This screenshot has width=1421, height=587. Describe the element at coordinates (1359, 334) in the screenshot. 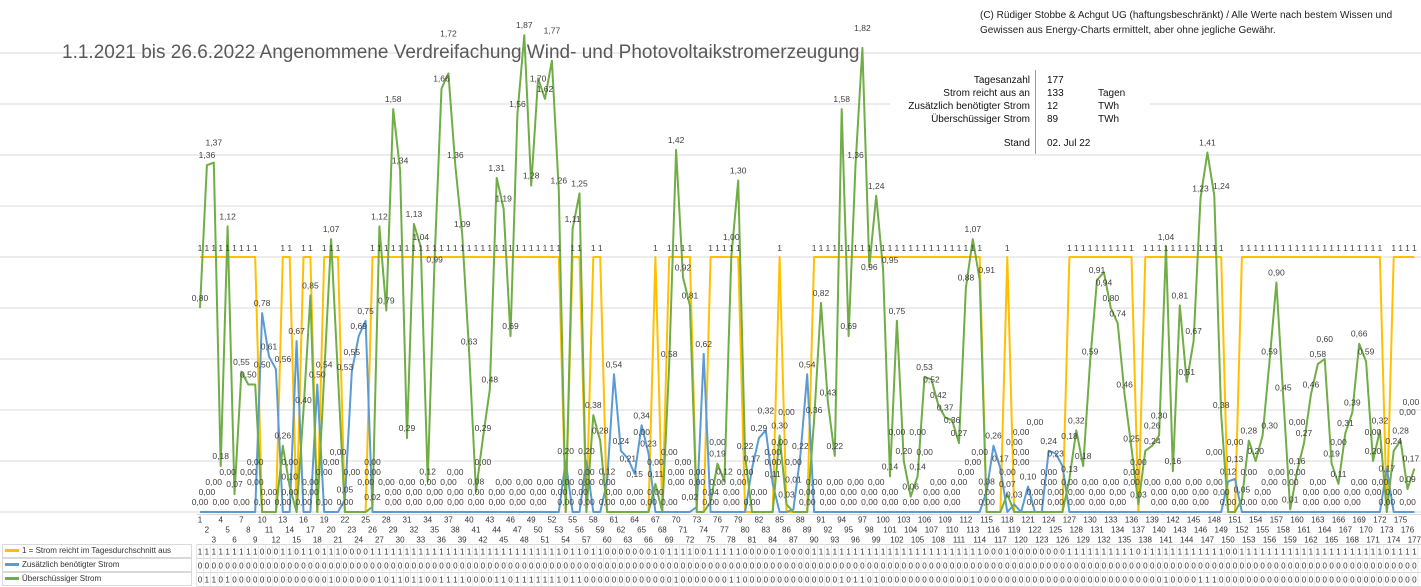

I see `data-label: 0,66` at that location.